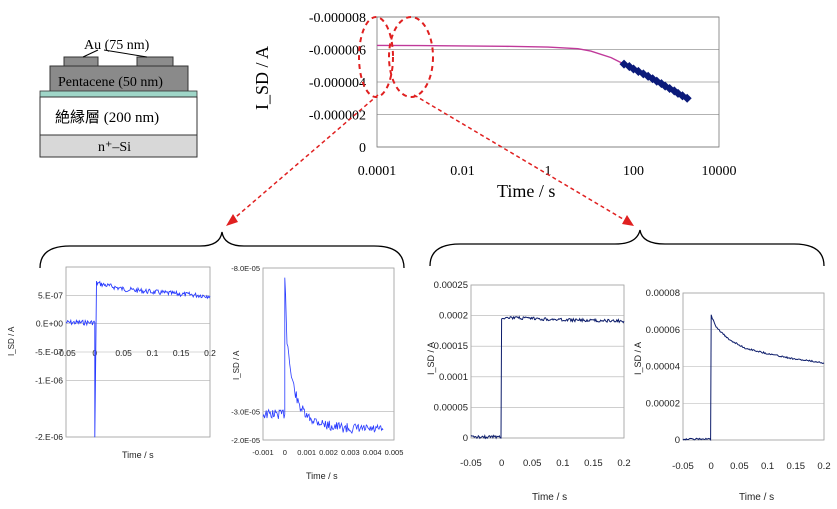  Describe the element at coordinates (350, 452) in the screenshot. I see `p2-xtick-label: 0.003` at that location.